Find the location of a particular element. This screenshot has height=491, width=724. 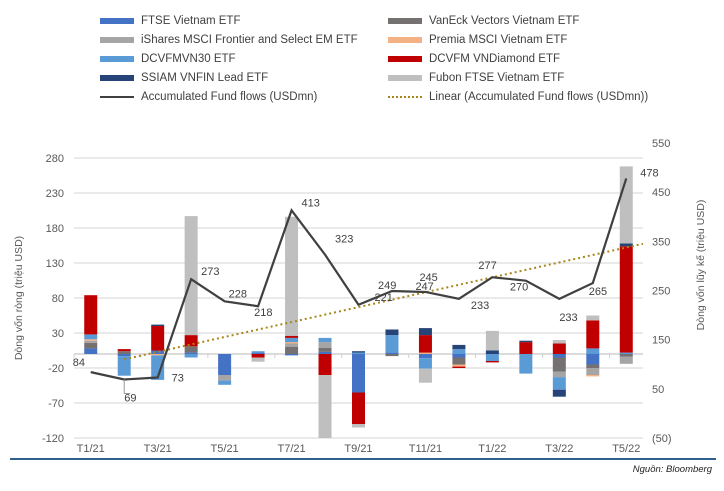

bottom-rule is located at coordinates (363, 459).